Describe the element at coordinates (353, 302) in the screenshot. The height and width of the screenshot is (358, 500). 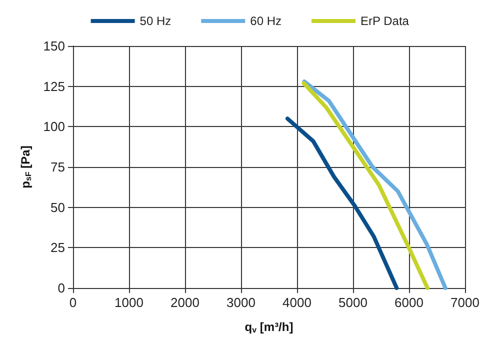
I see `x-tick-label: 5000` at that location.